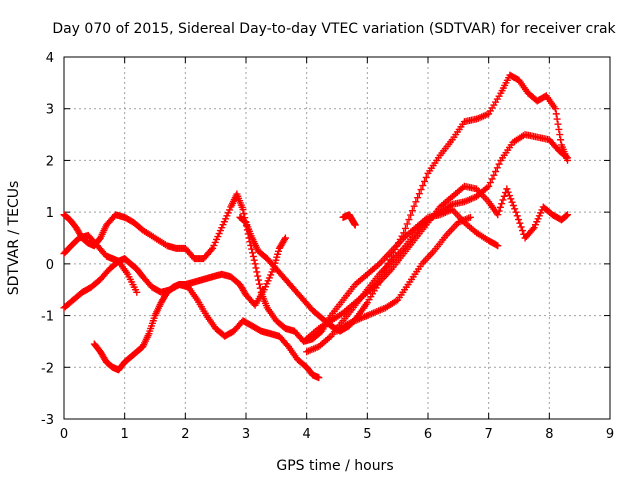 The width and height of the screenshot is (640, 480). What do you see at coordinates (307, 434) in the screenshot?
I see `x-tick-label: 4` at bounding box center [307, 434].